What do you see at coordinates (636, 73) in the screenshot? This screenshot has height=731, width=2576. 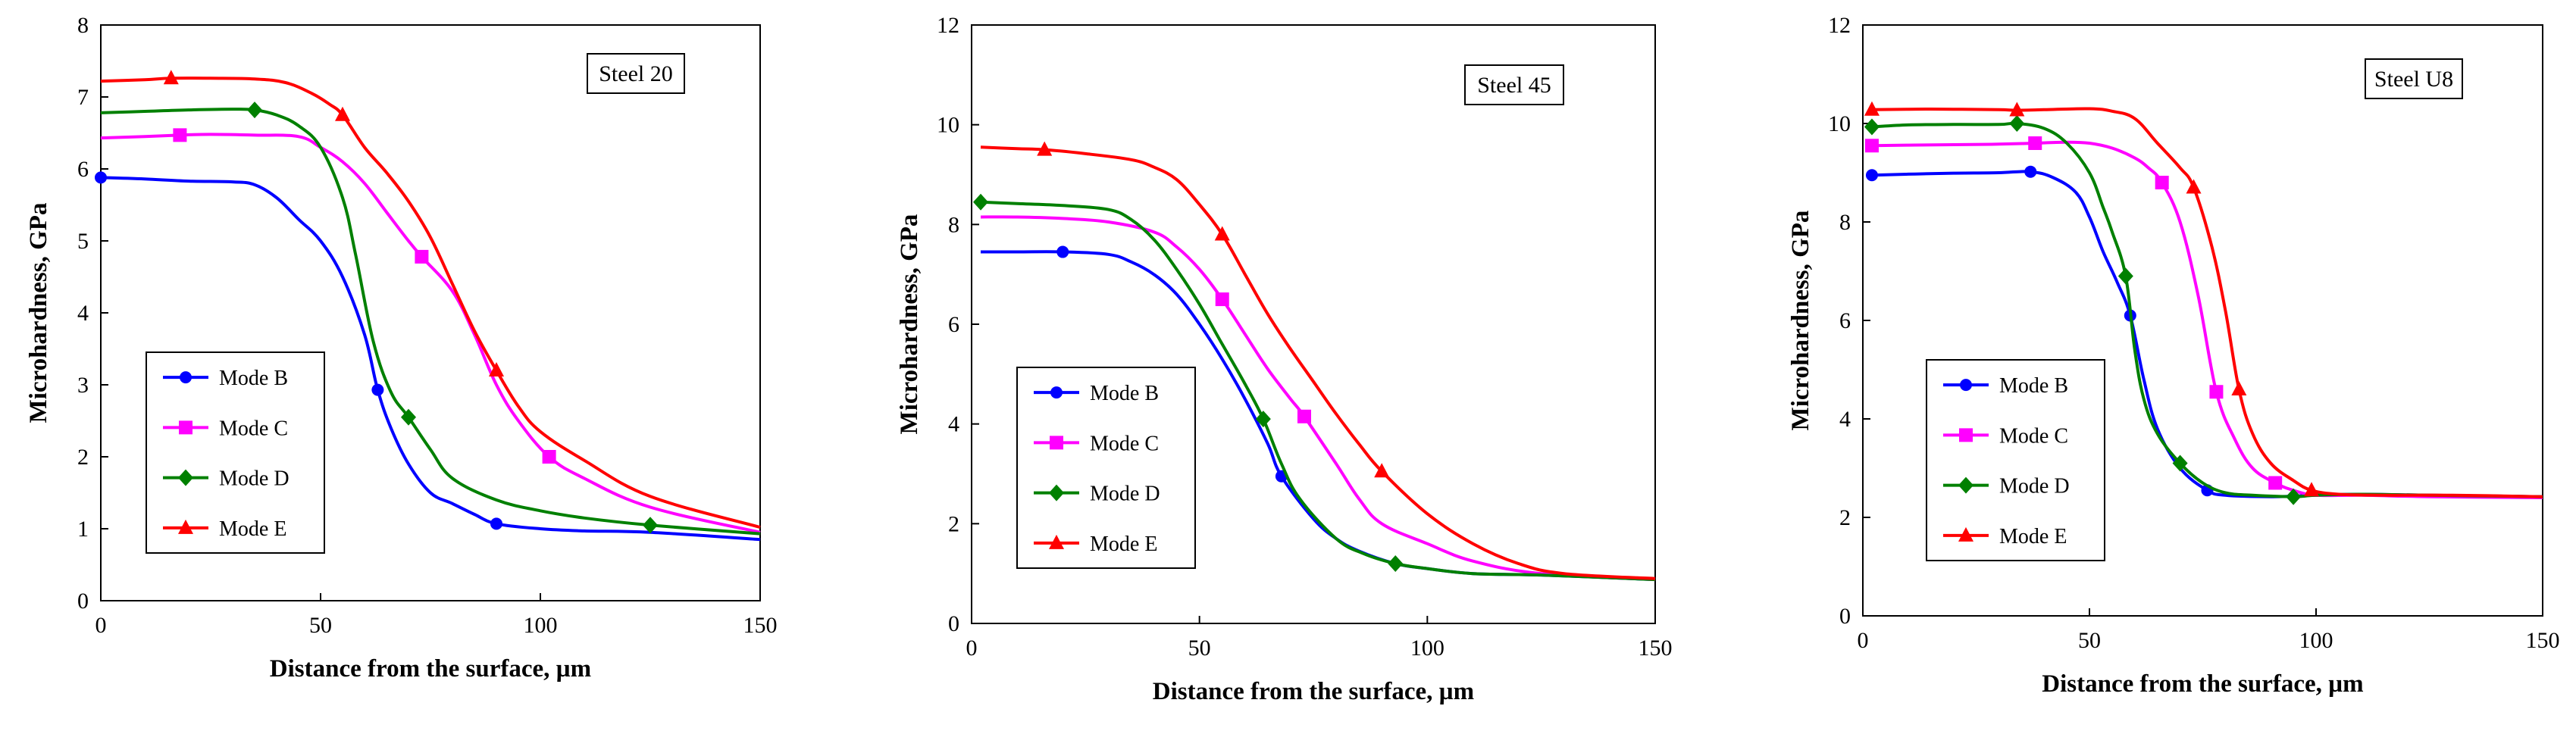 I see `steel-grade-label: Steel 20` at bounding box center [636, 73].